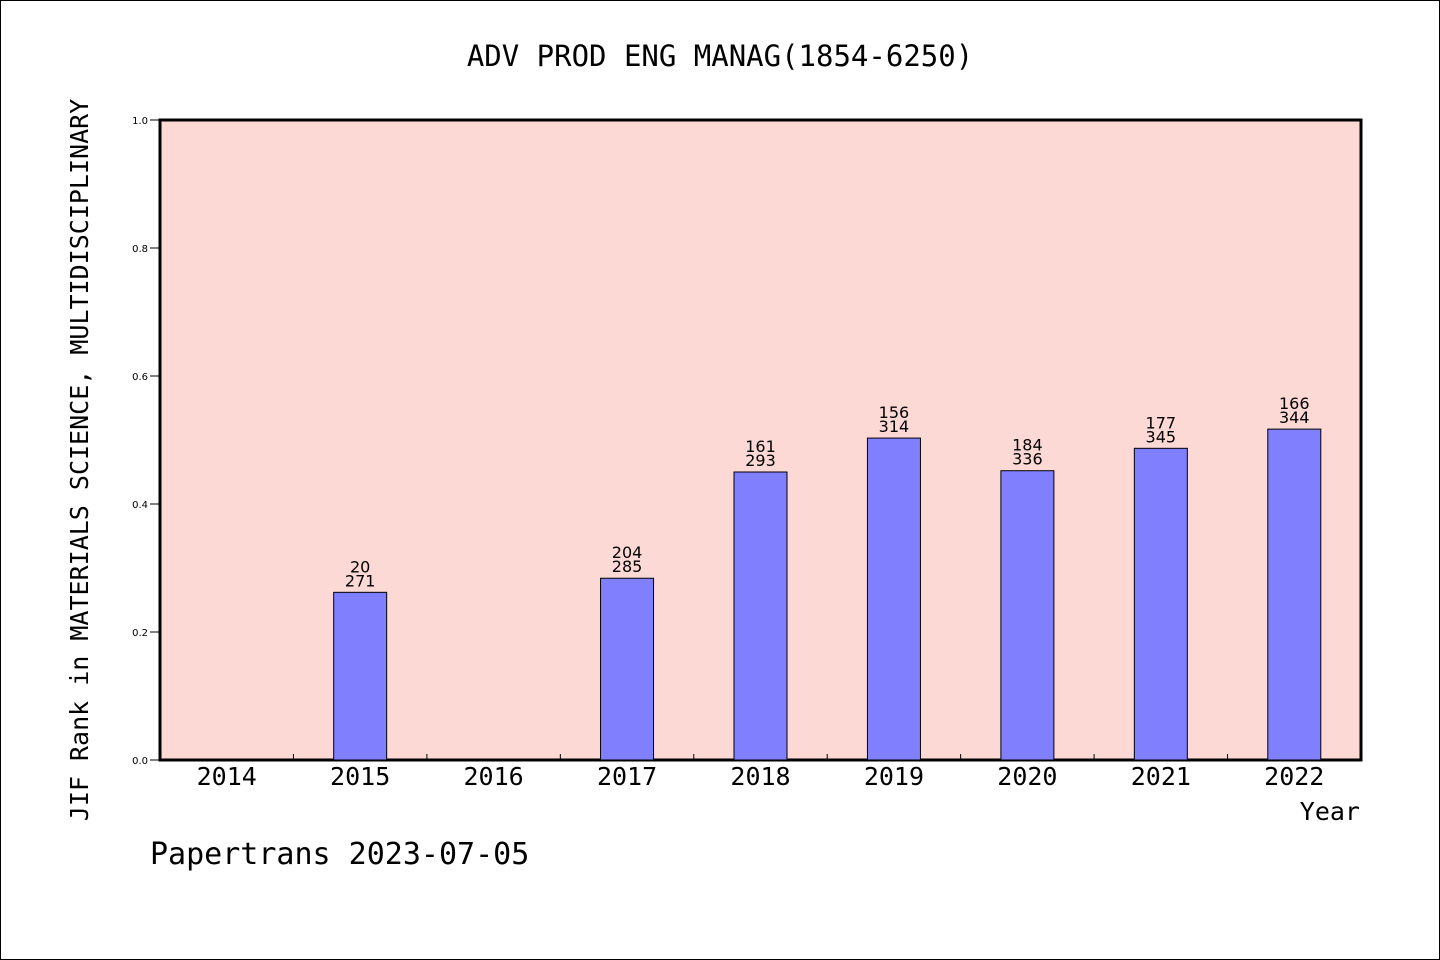 The width and height of the screenshot is (1440, 960). I want to click on x-tick-label: 2021, so click(1161, 776).